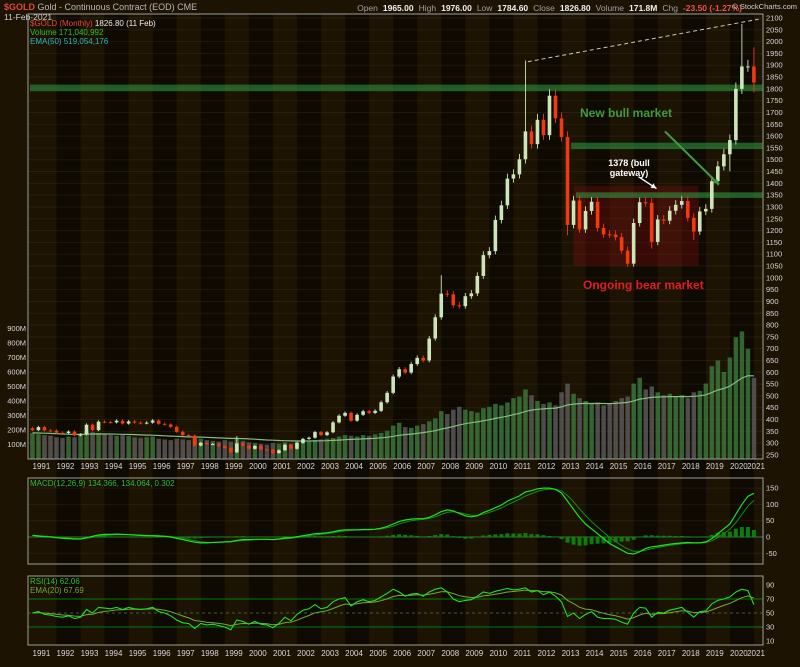 This screenshot has height=667, width=800. I want to click on quote-low-value: 1784.60, so click(513, 8).